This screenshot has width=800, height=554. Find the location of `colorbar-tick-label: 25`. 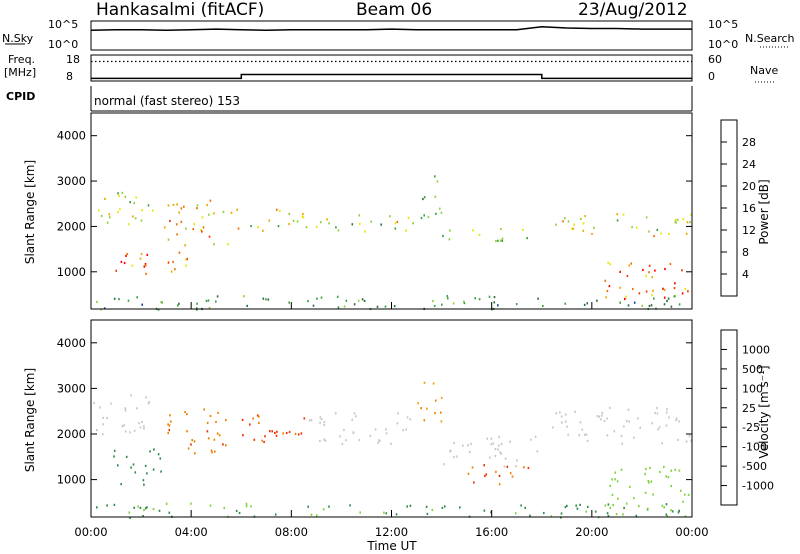

colorbar-tick-label: 25 is located at coordinates (749, 408).